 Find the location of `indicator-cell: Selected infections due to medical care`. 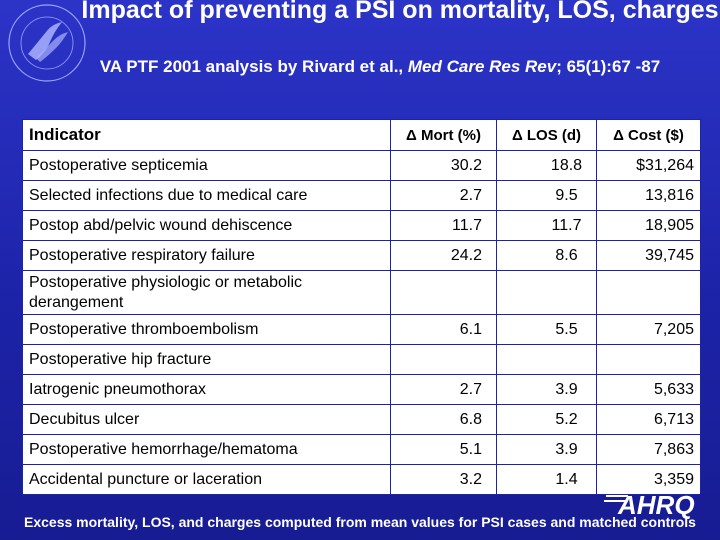

indicator-cell: Selected infections due to medical care is located at coordinates (206, 195).